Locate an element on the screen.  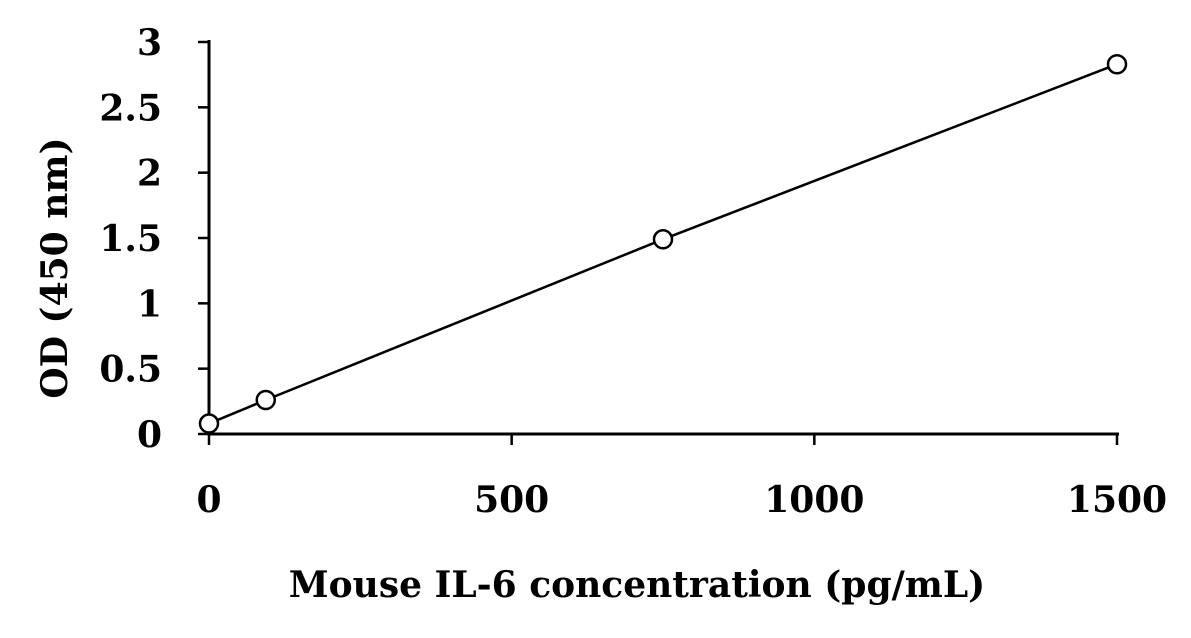
x-axis-ticks: 0 500 1000 1500 is located at coordinates (681, 477).